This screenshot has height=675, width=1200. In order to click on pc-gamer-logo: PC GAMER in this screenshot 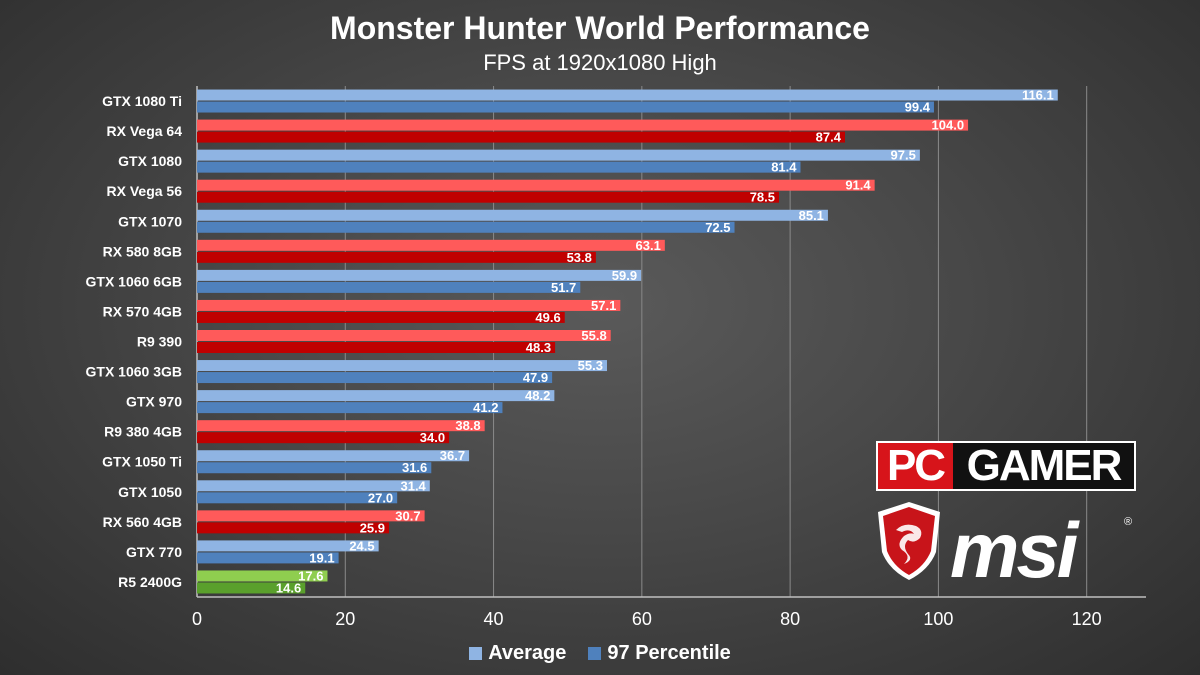, I will do `click(1006, 466)`.